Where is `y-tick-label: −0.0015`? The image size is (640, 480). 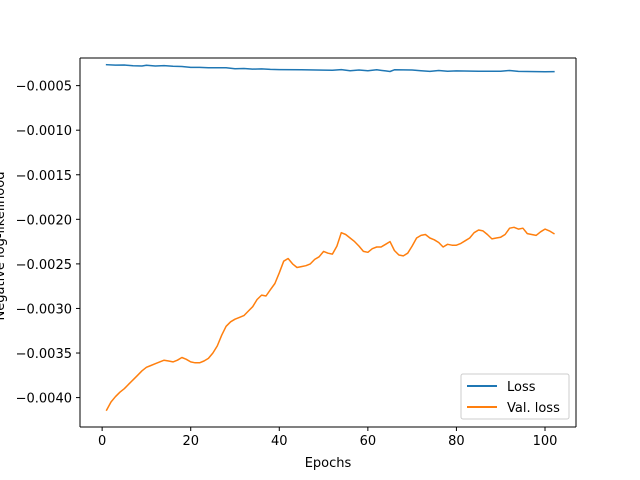 y-tick-label: −0.0015 is located at coordinates (44, 176).